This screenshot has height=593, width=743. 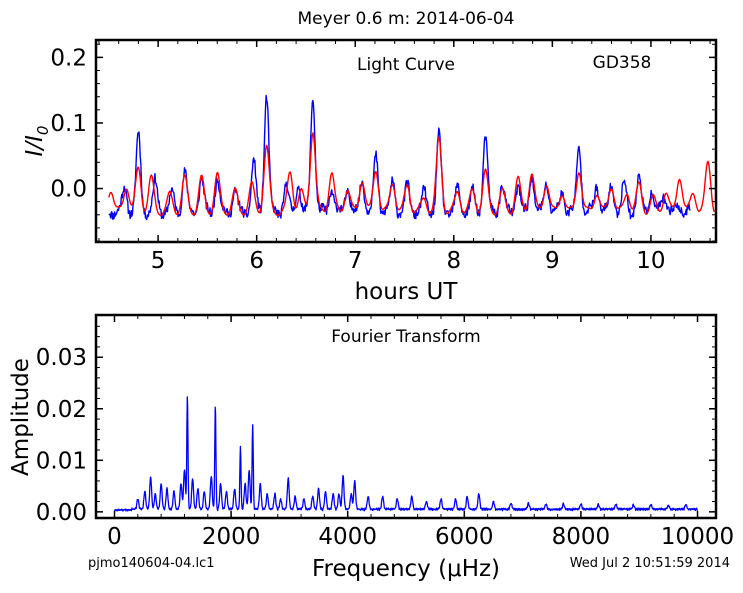 What do you see at coordinates (158, 261) in the screenshot?
I see `light-curve-xtick-label: 5` at bounding box center [158, 261].